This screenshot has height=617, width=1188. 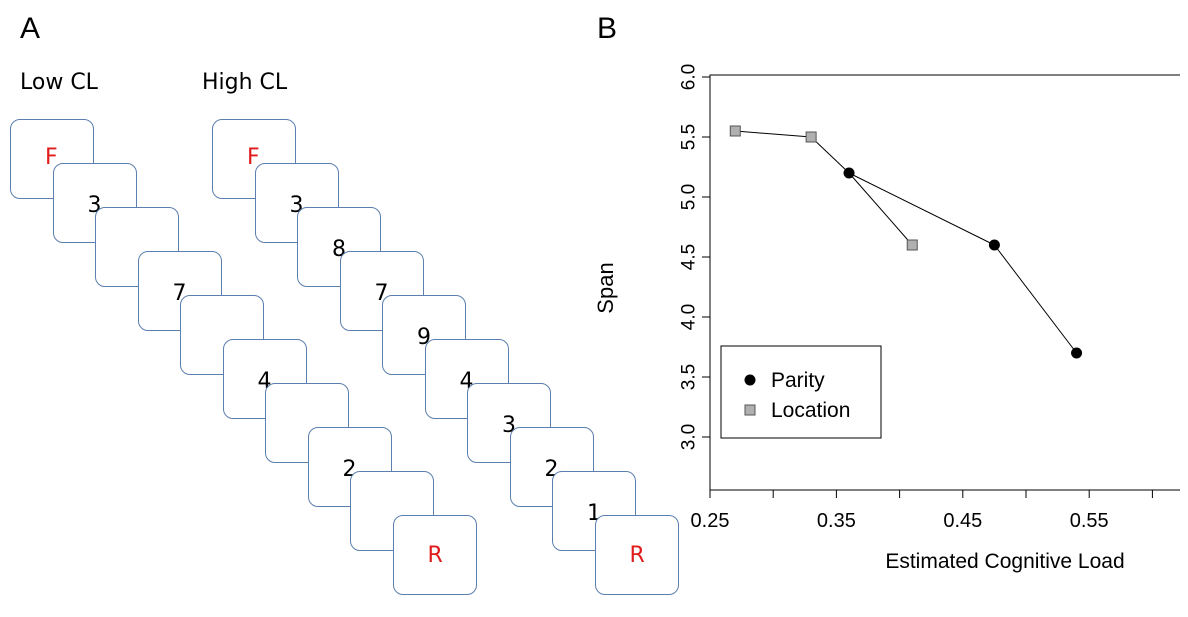 I want to click on x-tick-label-0: 0.25, so click(x=710, y=521).